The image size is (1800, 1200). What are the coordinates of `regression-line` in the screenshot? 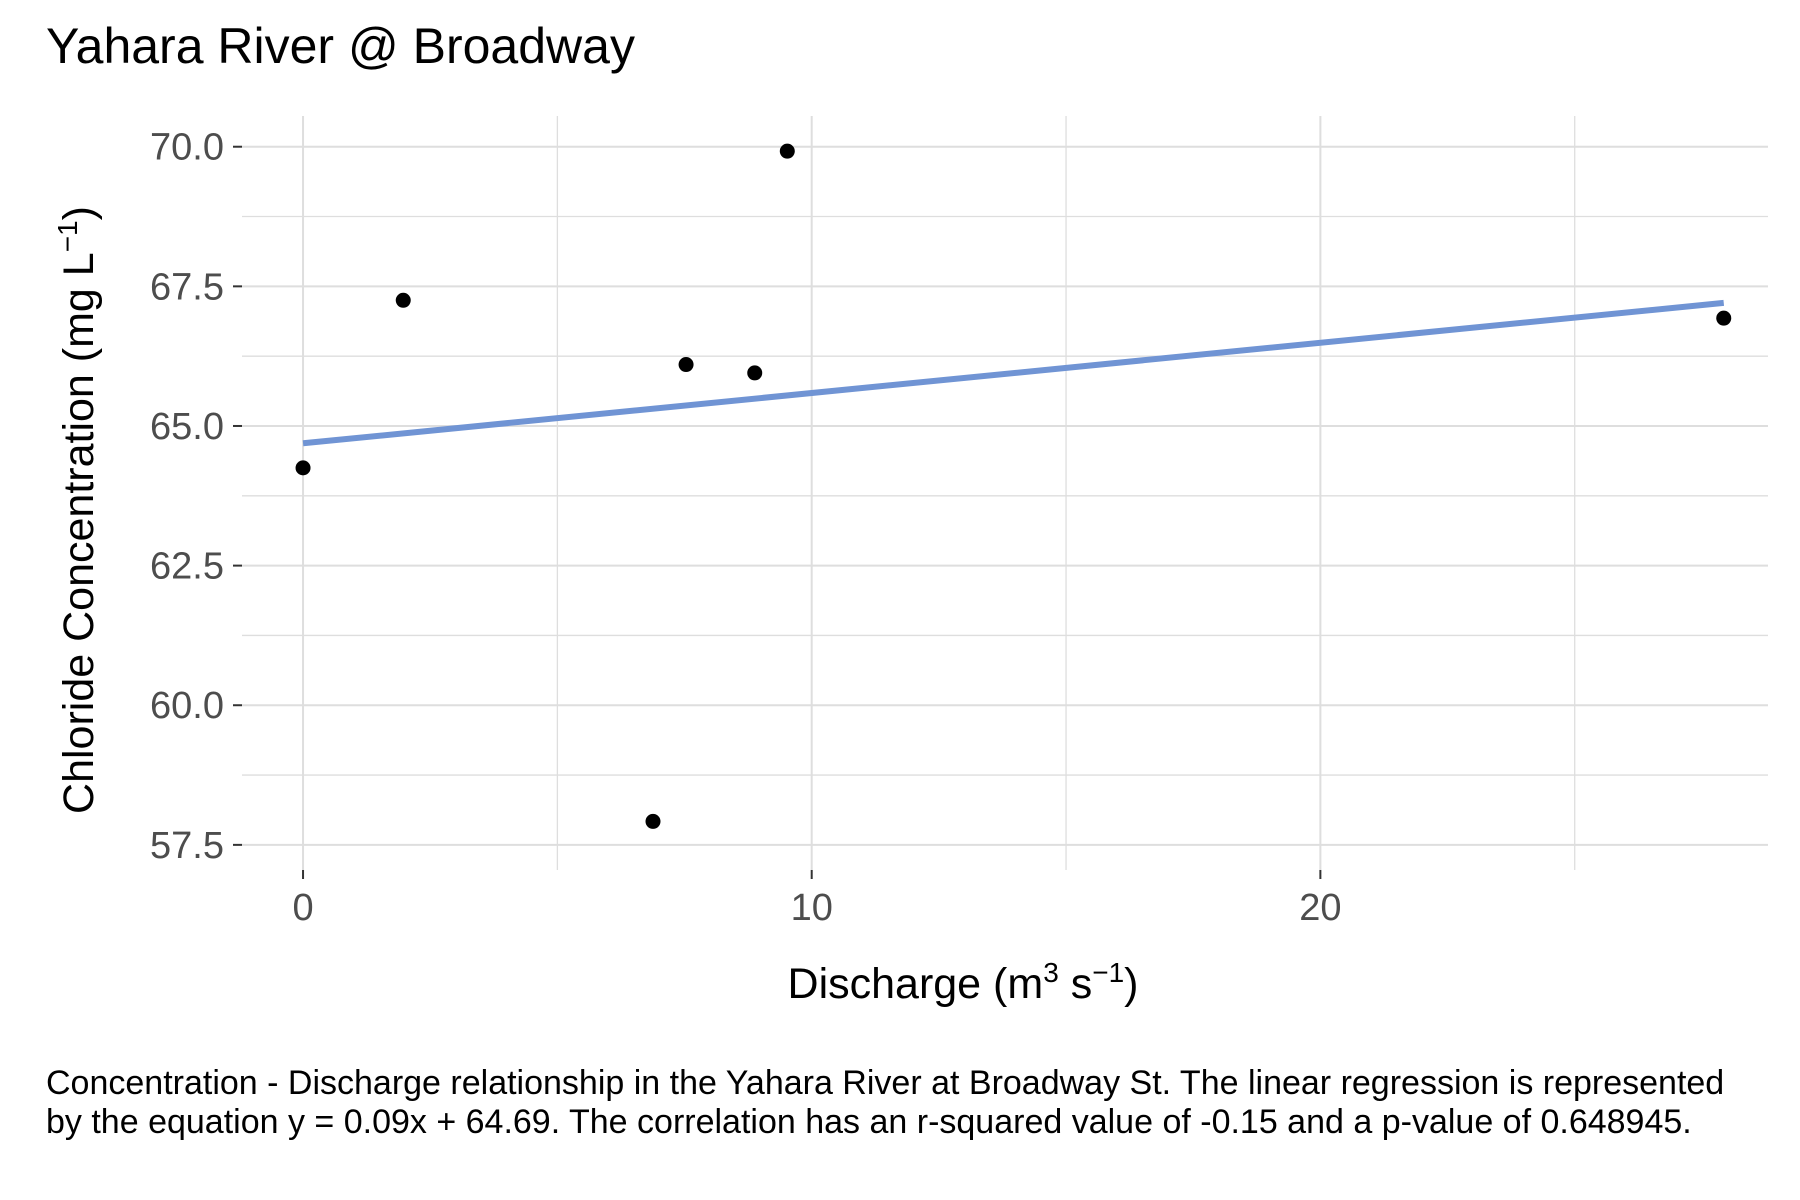 It's located at (1013, 373).